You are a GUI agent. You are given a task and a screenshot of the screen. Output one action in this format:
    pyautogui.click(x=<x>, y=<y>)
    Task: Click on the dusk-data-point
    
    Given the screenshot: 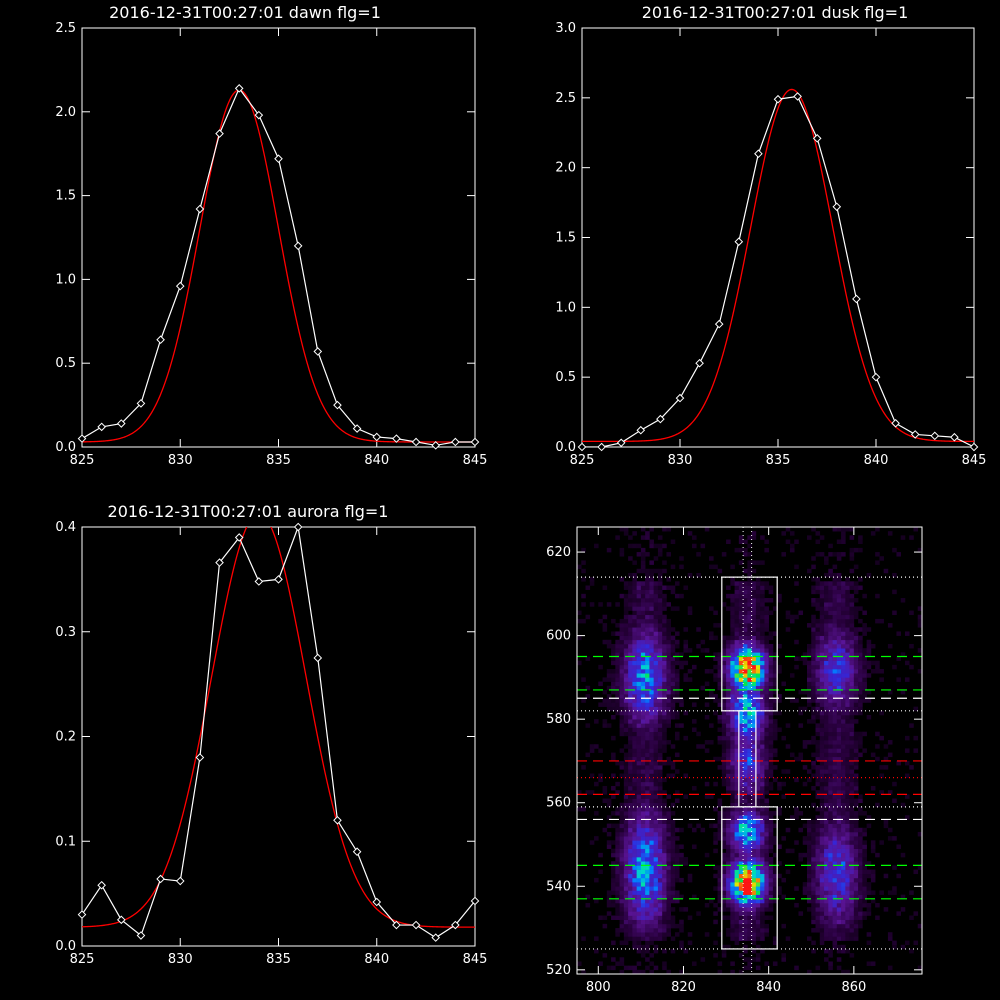 What is the action you would take?
    pyautogui.click(x=680, y=398)
    